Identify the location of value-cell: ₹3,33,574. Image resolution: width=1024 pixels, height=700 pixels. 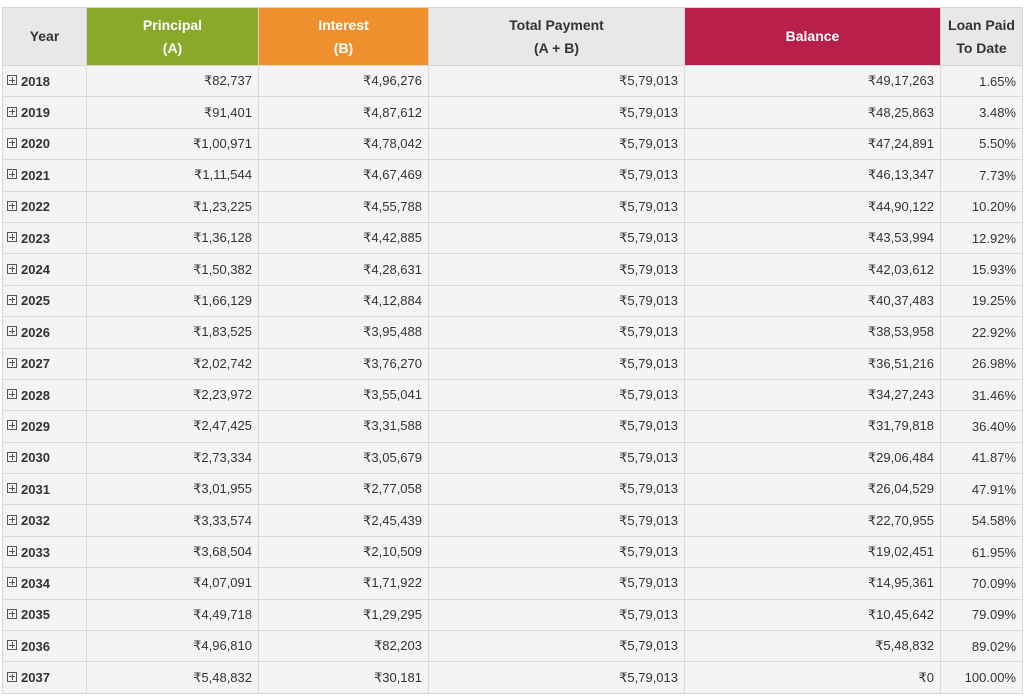
(172, 520).